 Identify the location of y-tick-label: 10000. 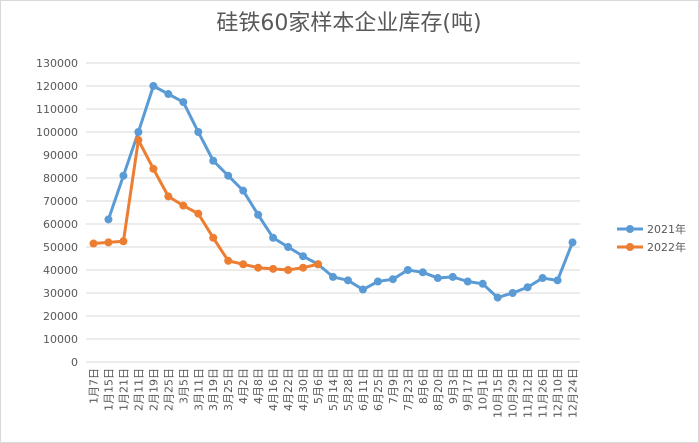
(60, 339).